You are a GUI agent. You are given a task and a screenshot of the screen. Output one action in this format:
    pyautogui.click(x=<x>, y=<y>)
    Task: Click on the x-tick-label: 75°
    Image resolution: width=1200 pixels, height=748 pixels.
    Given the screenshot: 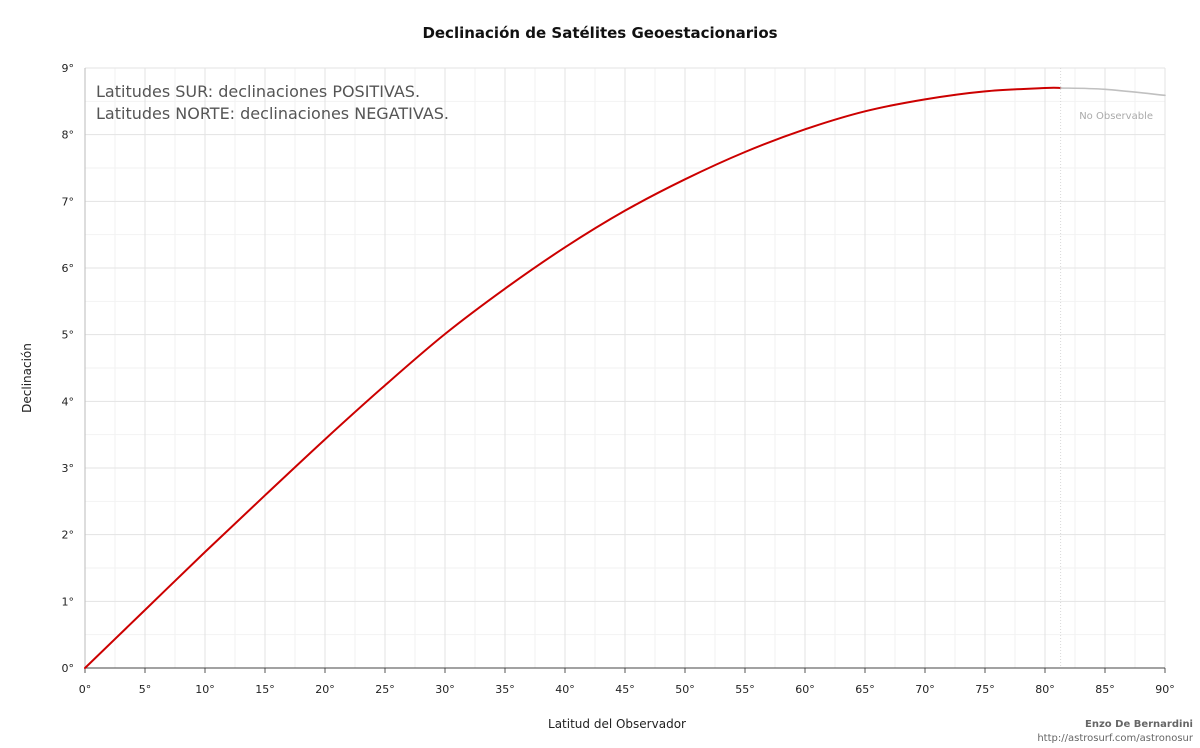 What is the action you would take?
    pyautogui.click(x=985, y=689)
    